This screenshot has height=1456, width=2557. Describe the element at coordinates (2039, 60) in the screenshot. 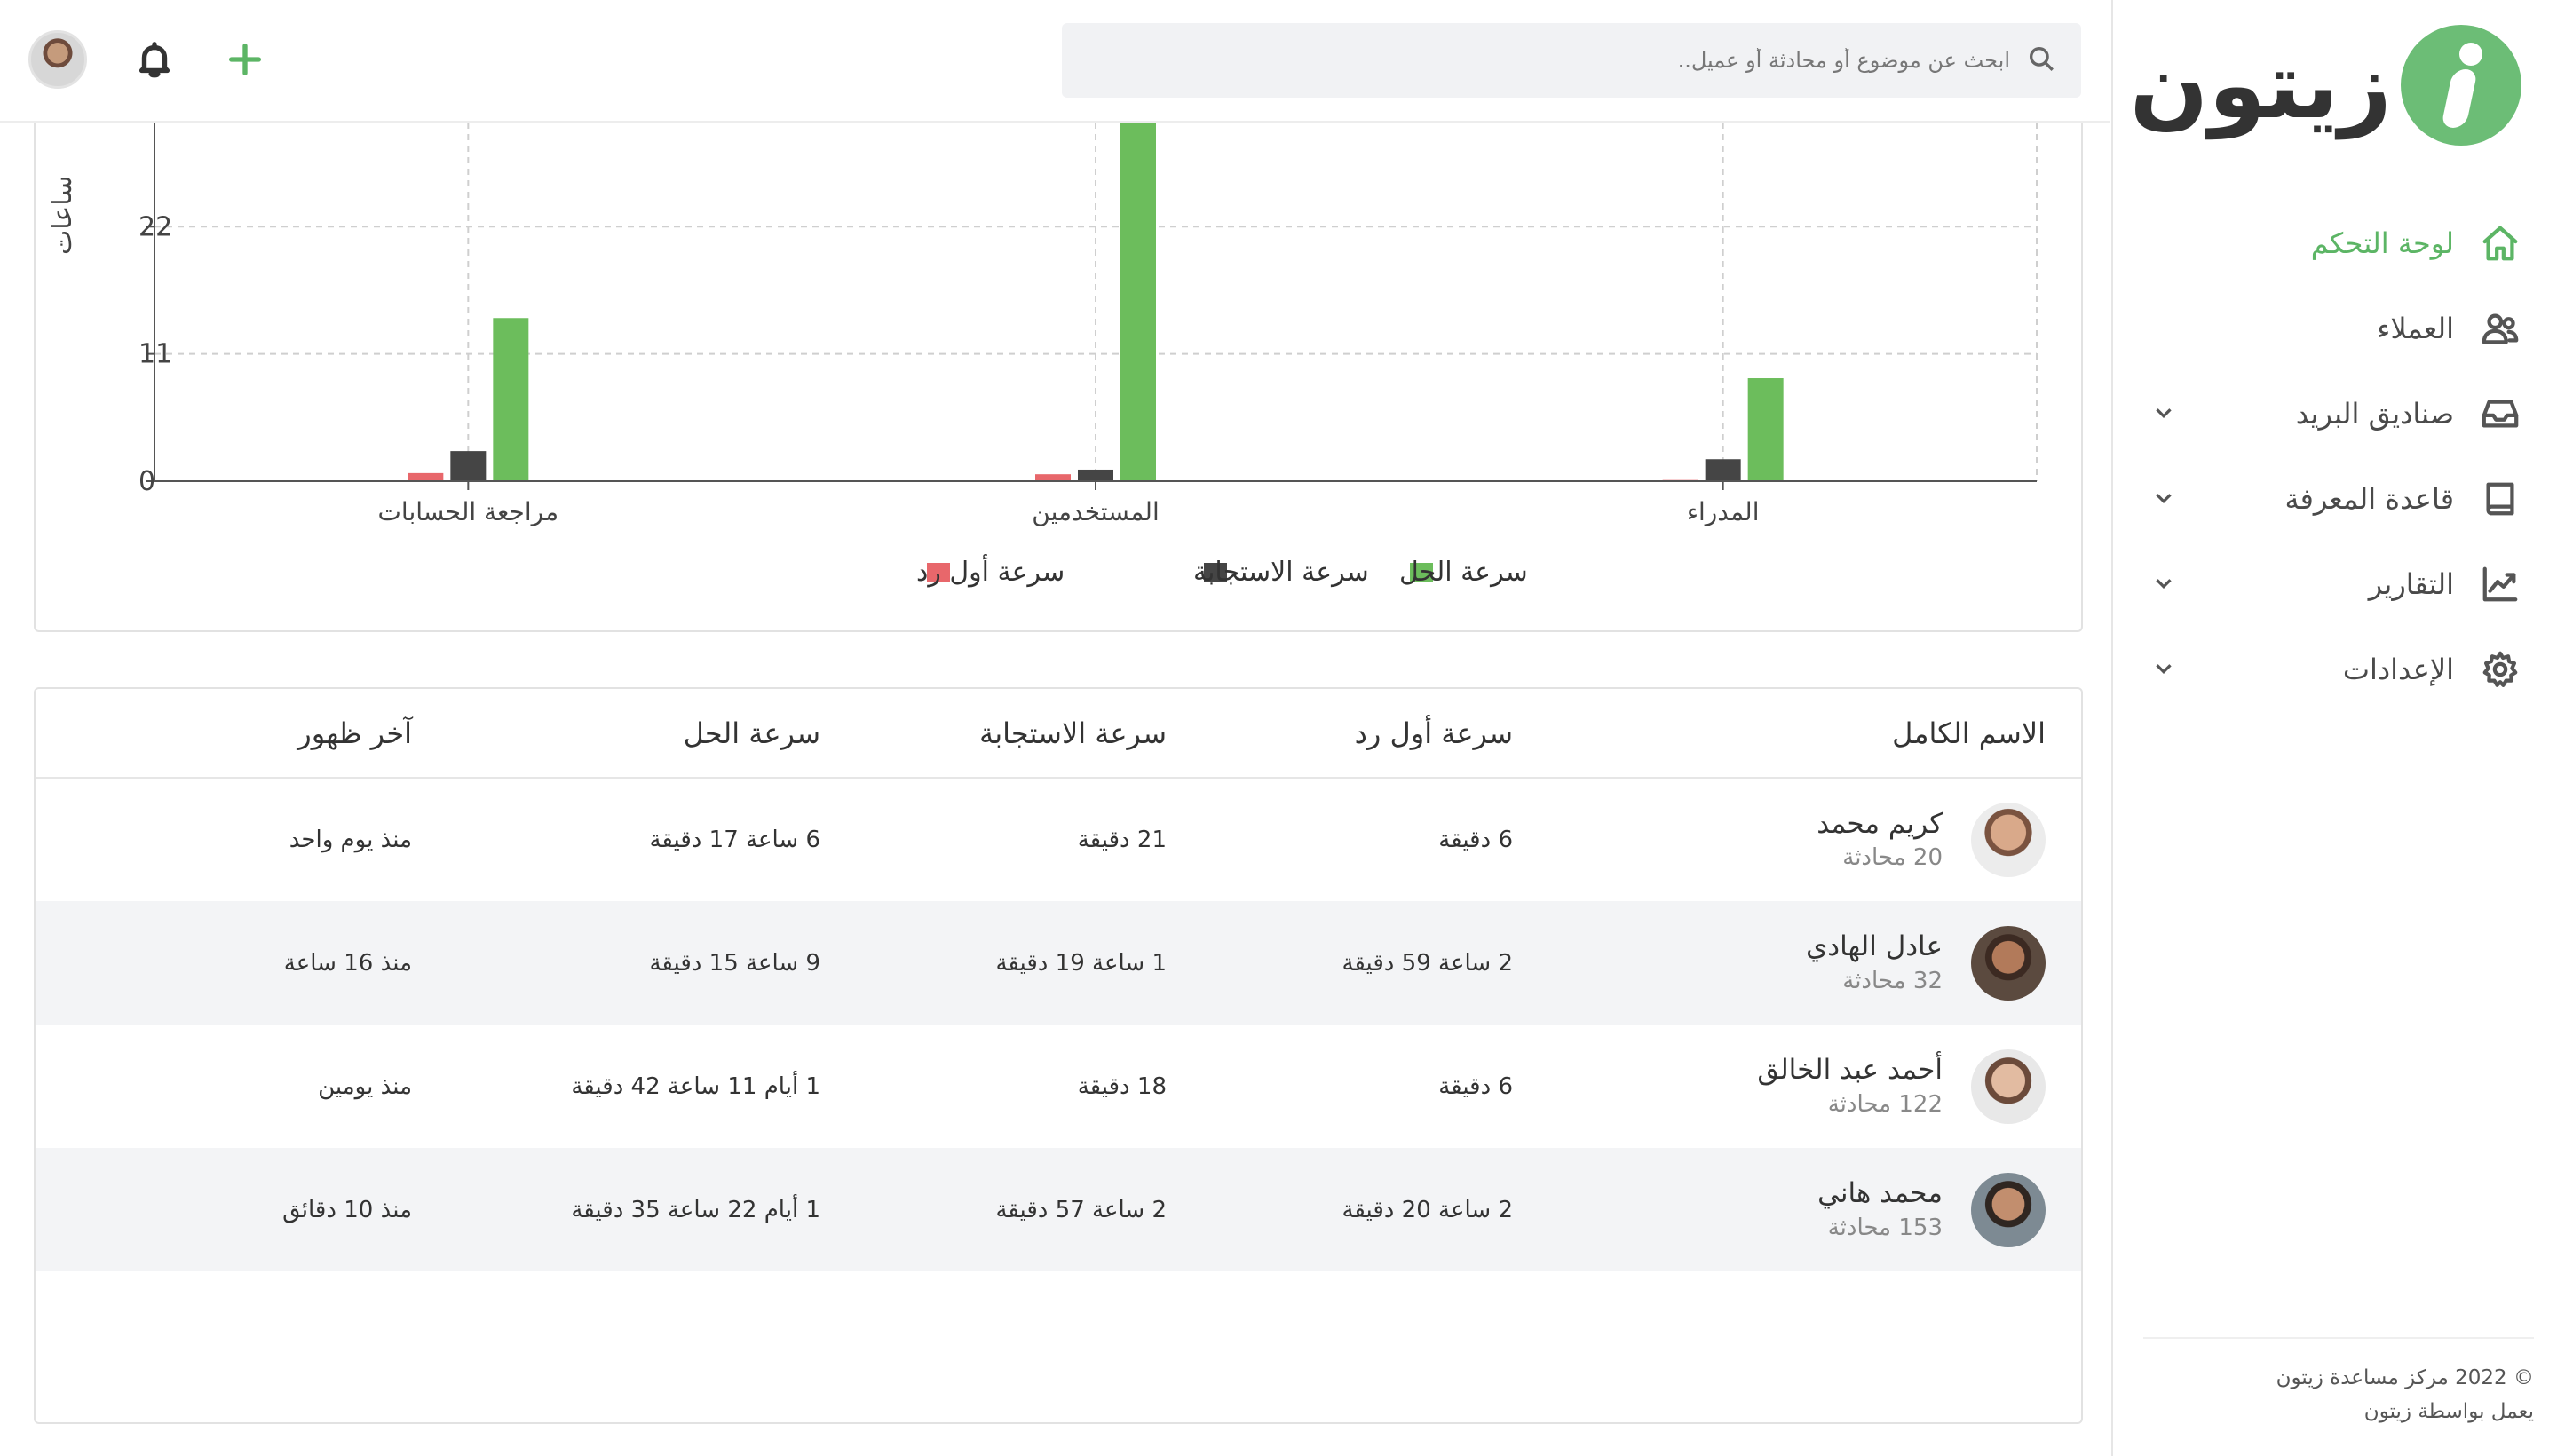

I see `search-icon` at that location.